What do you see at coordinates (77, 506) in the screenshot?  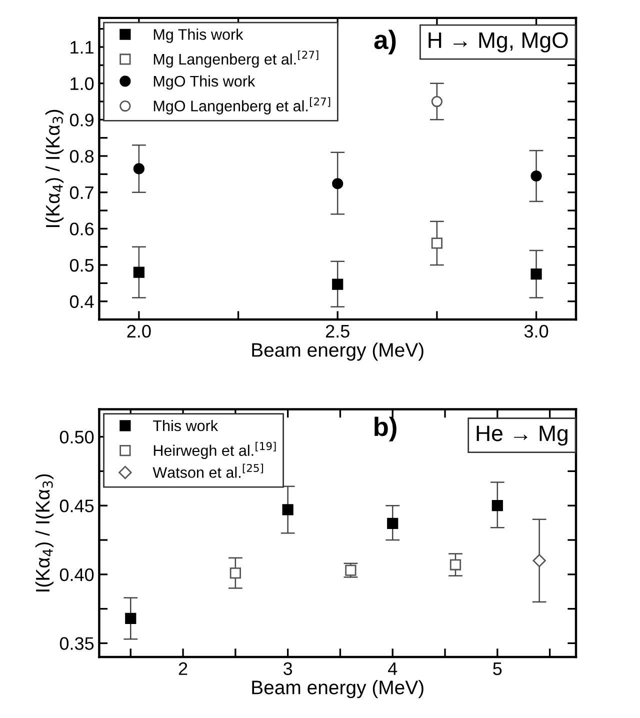 I see `y-tick-label: 0.45` at bounding box center [77, 506].